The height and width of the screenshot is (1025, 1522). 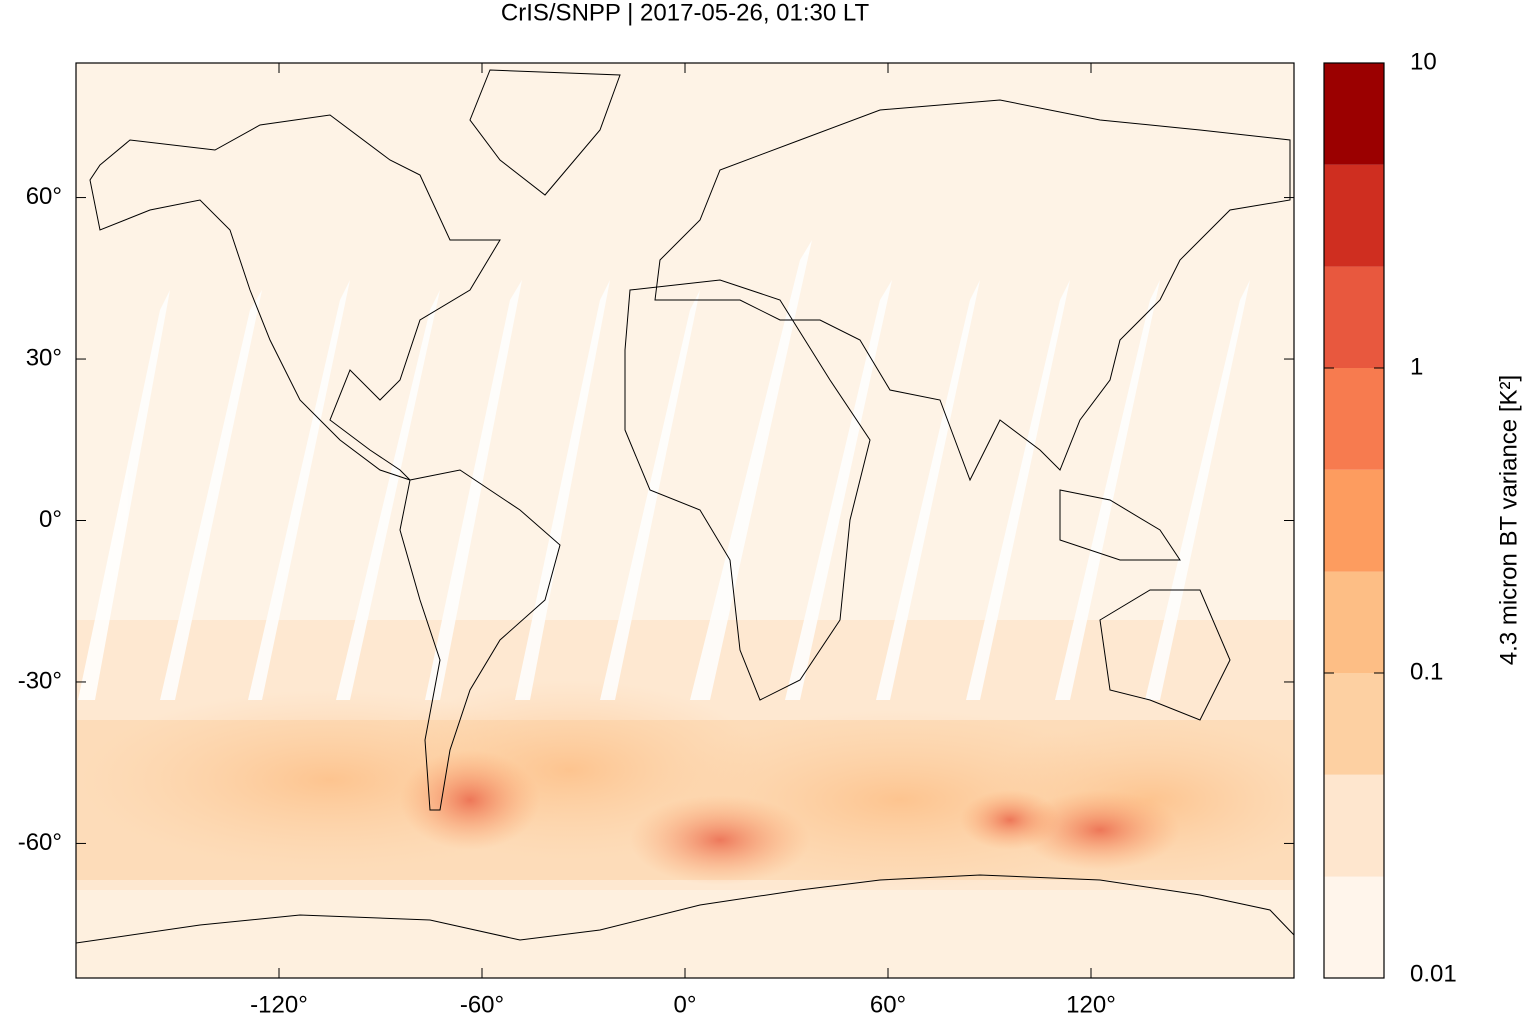 I want to click on chart-title: CrIS/SNPP | 2017-05-26, 01:30 LT, so click(x=685, y=13).